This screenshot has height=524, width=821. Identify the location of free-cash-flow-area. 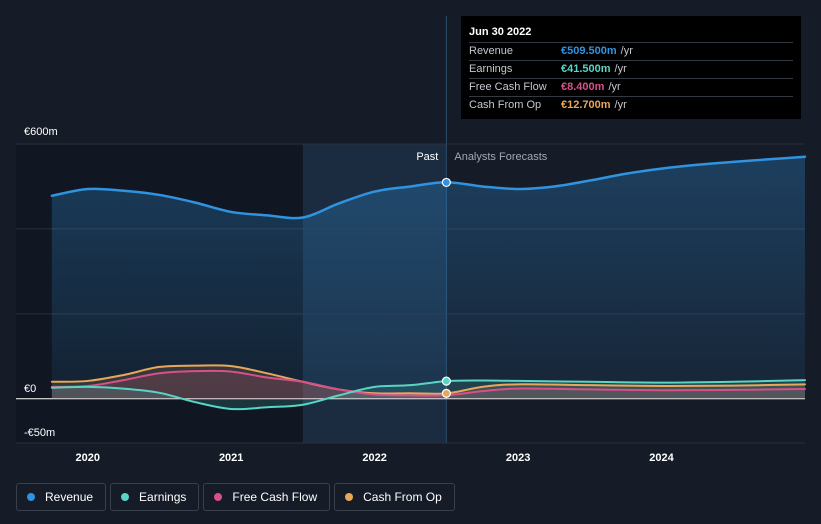
(428, 384).